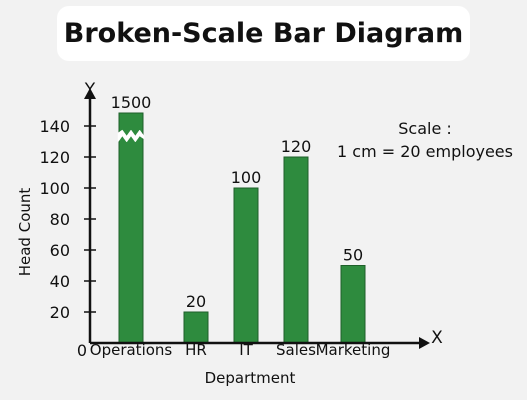  What do you see at coordinates (424, 343) in the screenshot?
I see `x-axis-arrowhead` at bounding box center [424, 343].